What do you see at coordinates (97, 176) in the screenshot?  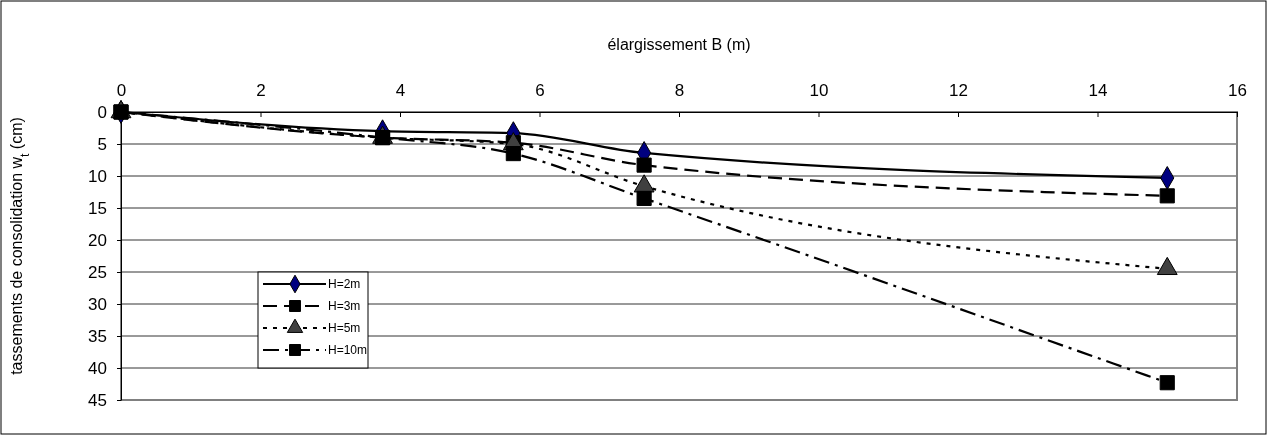 I see `y-tick-label: 10` at bounding box center [97, 176].